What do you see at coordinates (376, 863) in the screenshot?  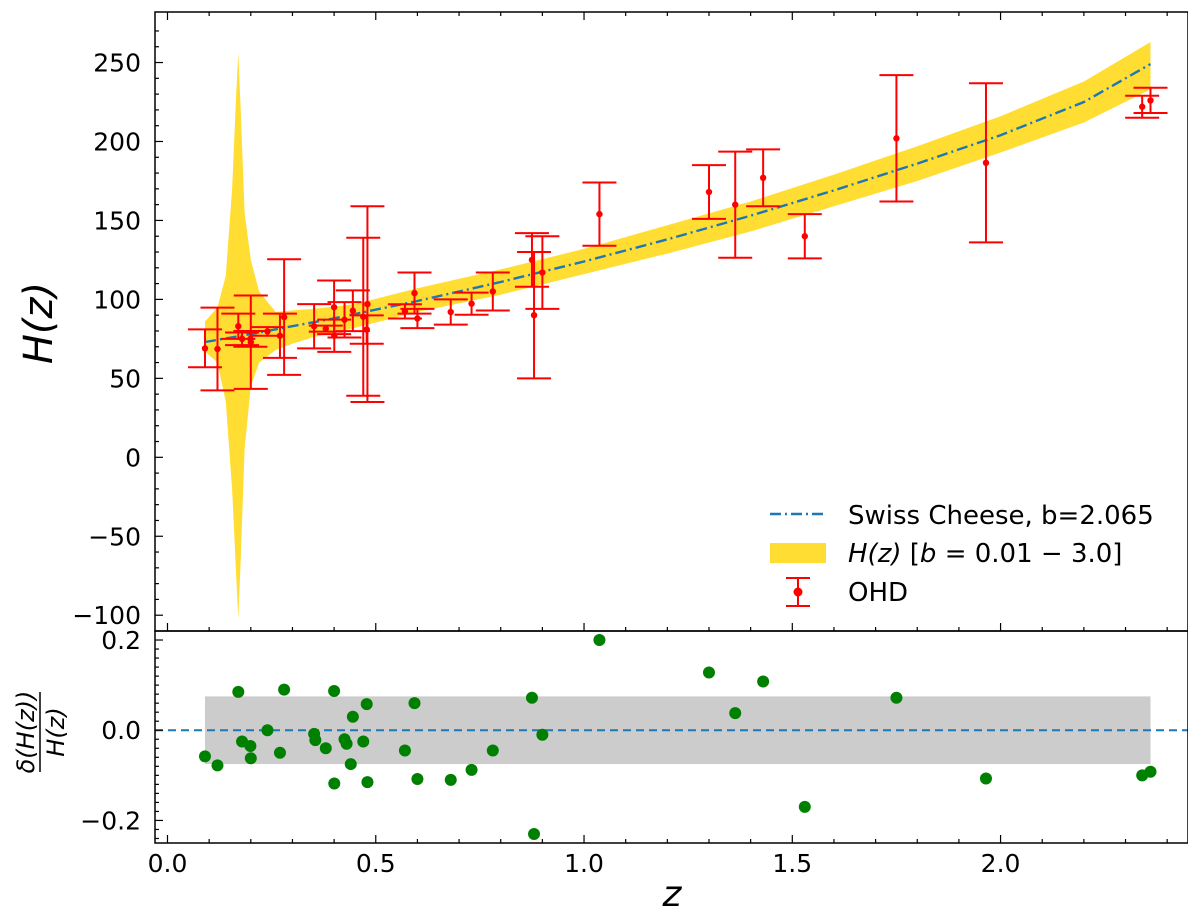 I see `x-tick-label: 0.5` at bounding box center [376, 863].